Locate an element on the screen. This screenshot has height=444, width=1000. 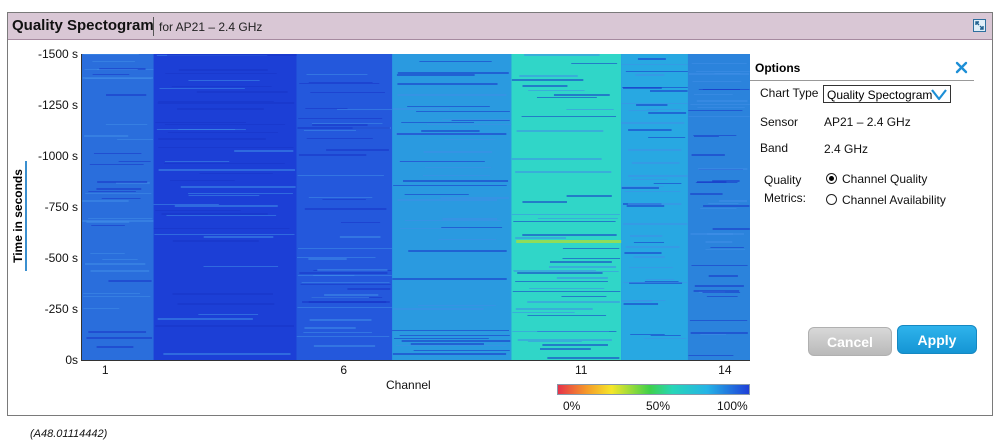
options-header: Options is located at coordinates (862, 69).